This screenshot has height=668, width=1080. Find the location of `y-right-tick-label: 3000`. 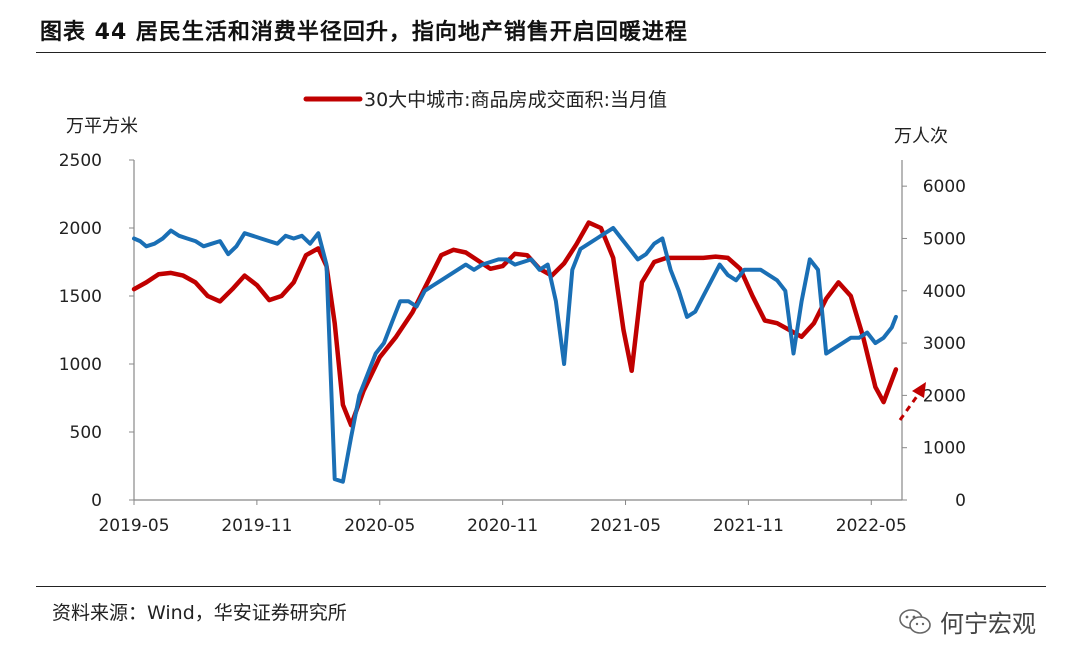

y-right-tick-label: 3000 is located at coordinates (944, 344).